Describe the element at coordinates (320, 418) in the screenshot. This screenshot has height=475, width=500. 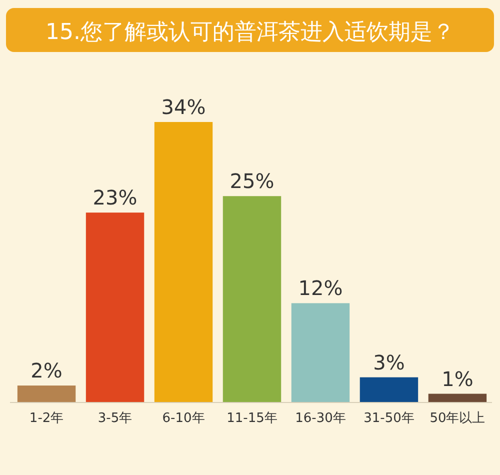
I see `x-tick-label: 16-30年` at that location.